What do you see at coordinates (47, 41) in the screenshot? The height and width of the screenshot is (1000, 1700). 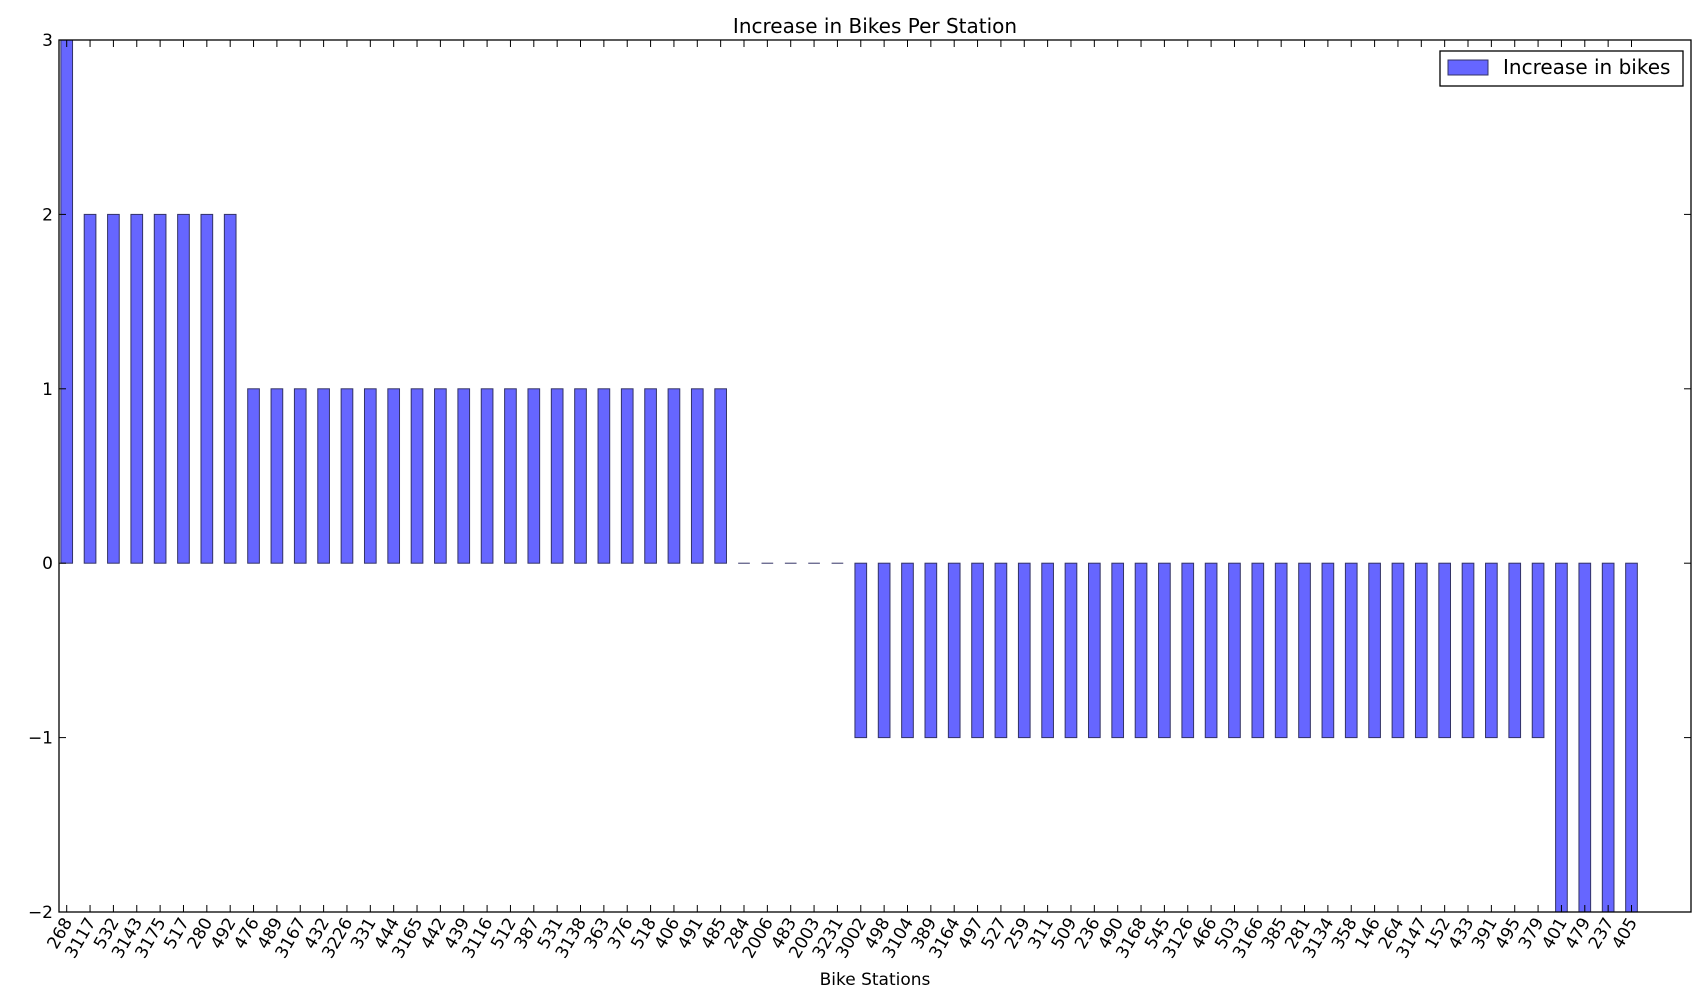 I see `y-tick-label: 3` at bounding box center [47, 41].